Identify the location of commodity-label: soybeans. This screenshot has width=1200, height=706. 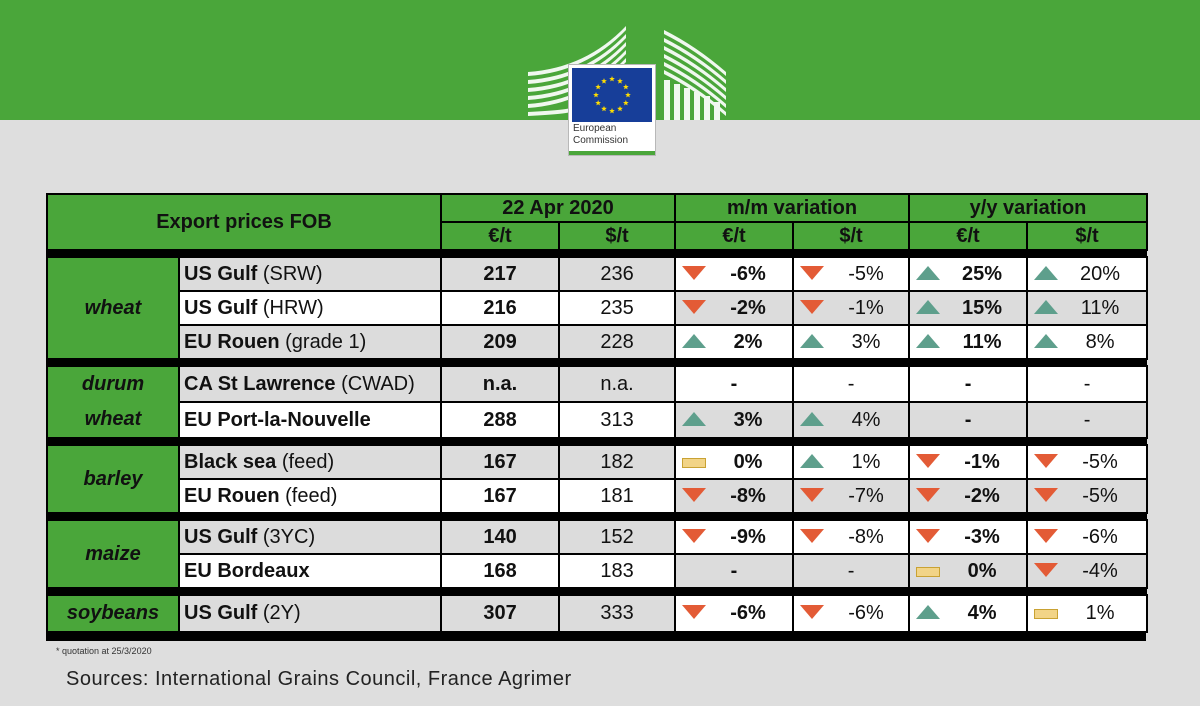
(113, 613).